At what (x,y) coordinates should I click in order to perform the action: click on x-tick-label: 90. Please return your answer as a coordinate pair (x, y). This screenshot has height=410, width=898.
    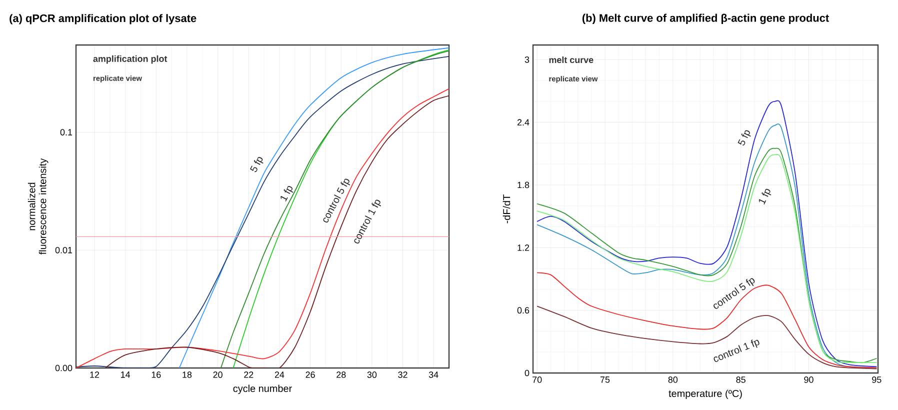
    Looking at the image, I should click on (809, 379).